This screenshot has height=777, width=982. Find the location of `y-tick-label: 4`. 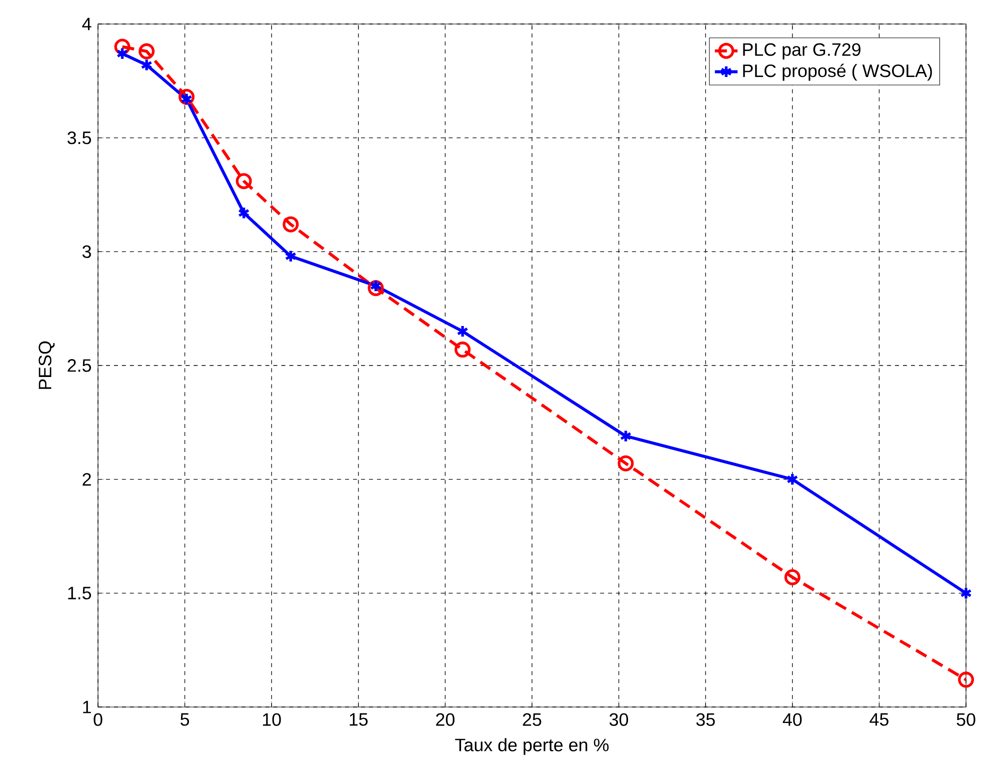

y-tick-label: 4 is located at coordinates (87, 24).